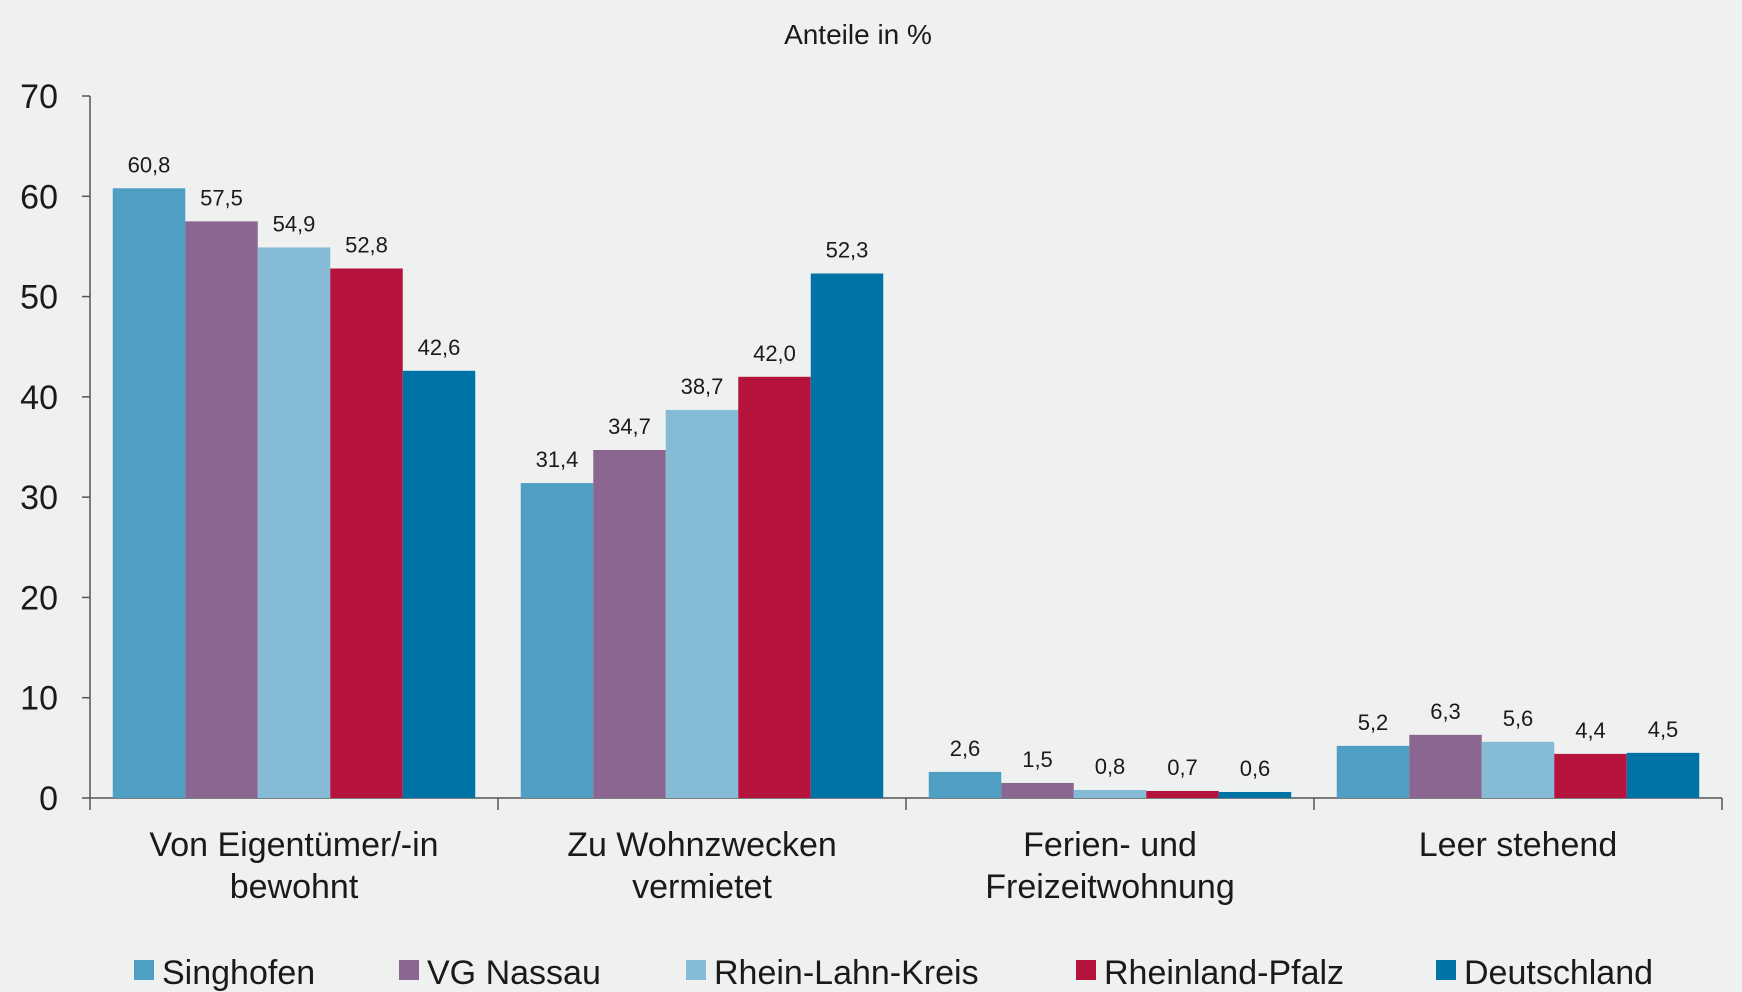 The height and width of the screenshot is (992, 1742). What do you see at coordinates (1558, 973) in the screenshot?
I see `legend-entry: Deutschland` at bounding box center [1558, 973].